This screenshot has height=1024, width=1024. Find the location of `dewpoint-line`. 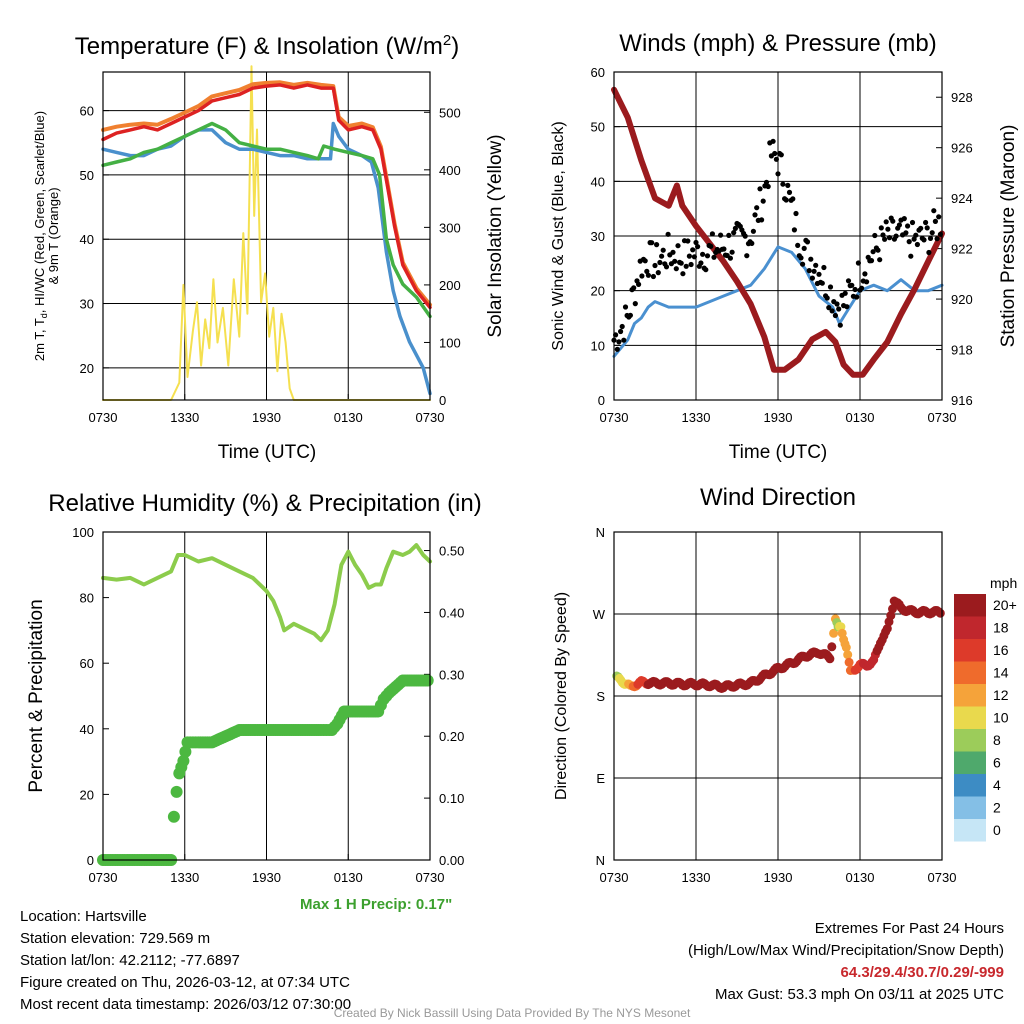

dewpoint-line is located at coordinates (266, 258).